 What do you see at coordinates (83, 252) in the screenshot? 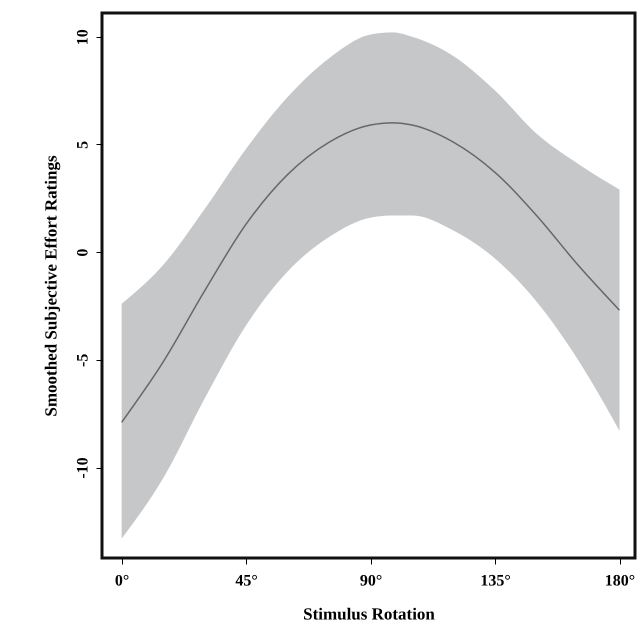
I see `y-tick-label: 0` at bounding box center [83, 252].